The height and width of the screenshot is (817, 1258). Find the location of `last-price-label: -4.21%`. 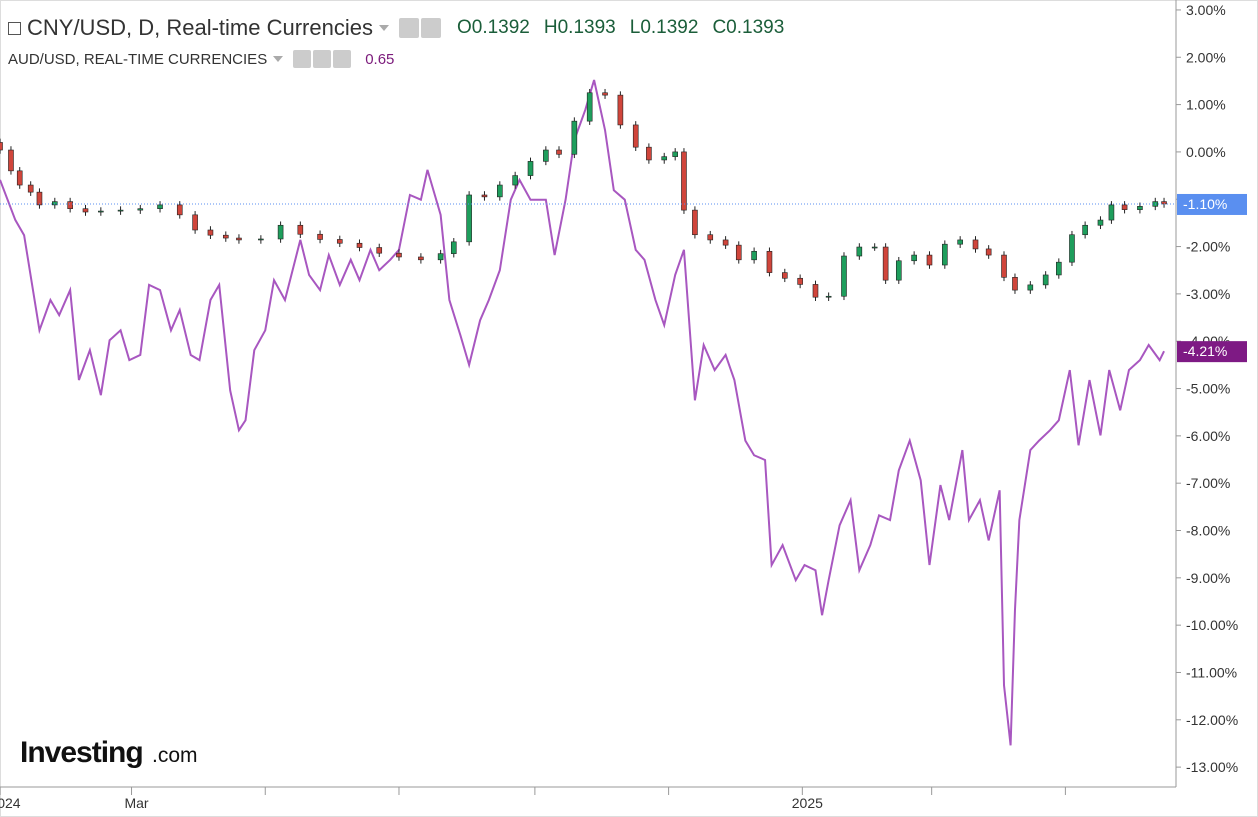

last-price-label: -4.21% is located at coordinates (1205, 351).